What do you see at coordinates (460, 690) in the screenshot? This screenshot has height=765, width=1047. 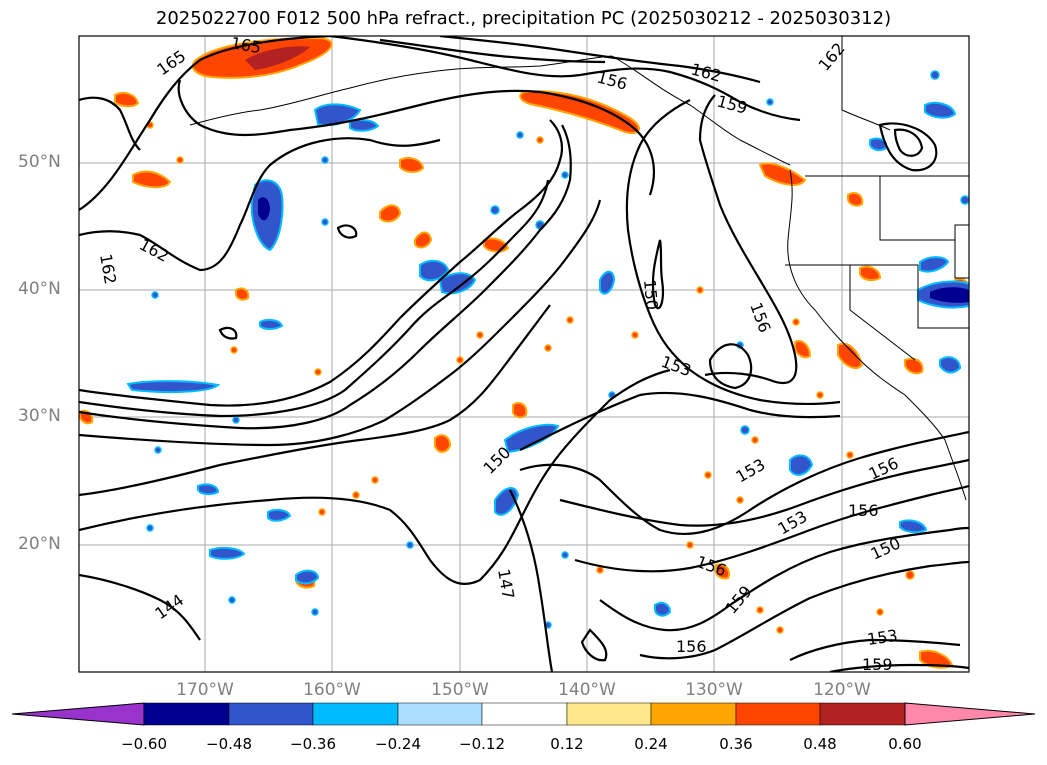 I see `lon-tick-label: 150°W` at bounding box center [460, 690].